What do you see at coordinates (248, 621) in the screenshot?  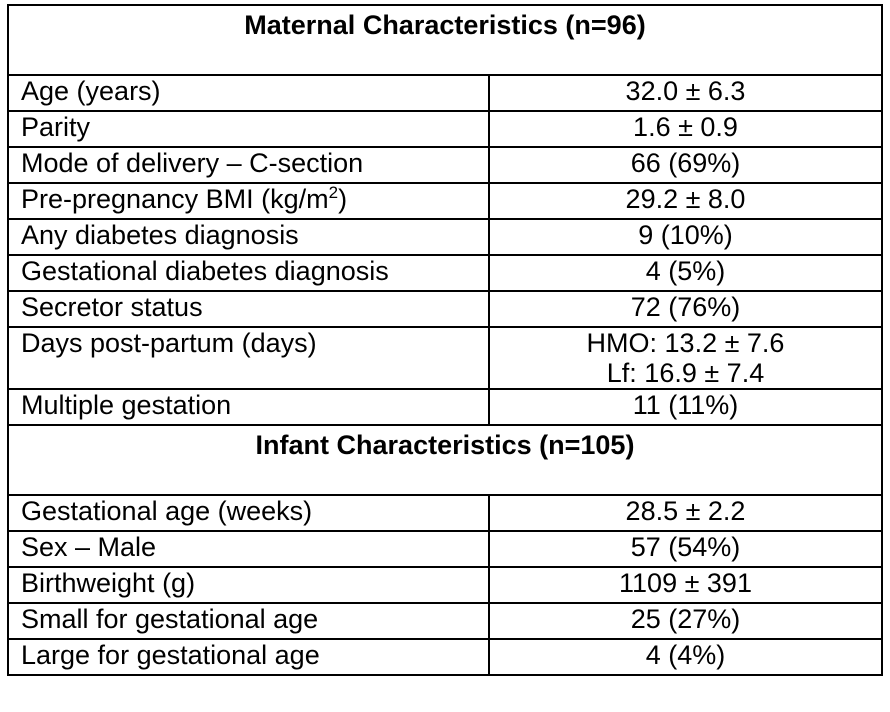 I see `row-label: Small for gestational age` at bounding box center [248, 621].